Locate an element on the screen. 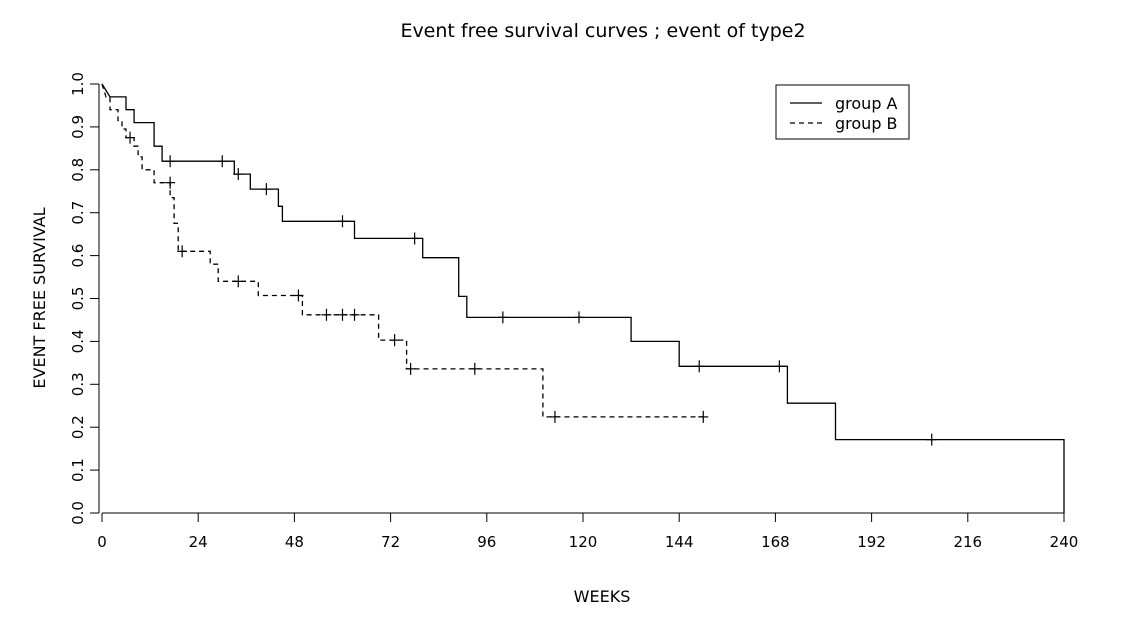  legend-box is located at coordinates (842, 112).